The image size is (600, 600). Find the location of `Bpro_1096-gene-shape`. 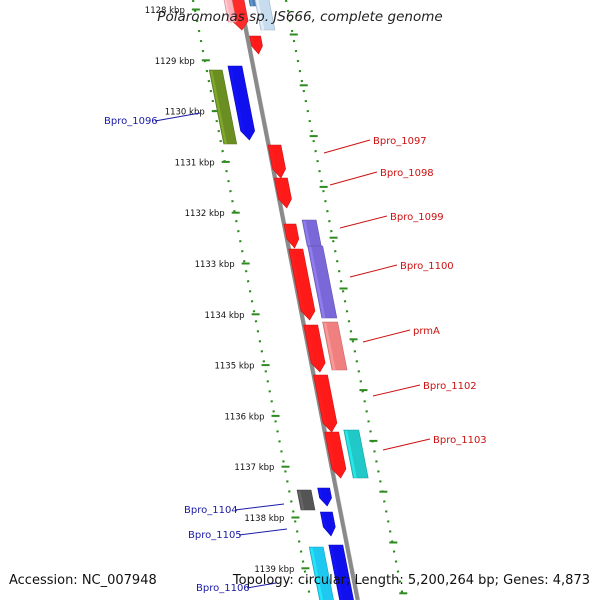

Bpro_1096-gene-shape is located at coordinates (223, 107).